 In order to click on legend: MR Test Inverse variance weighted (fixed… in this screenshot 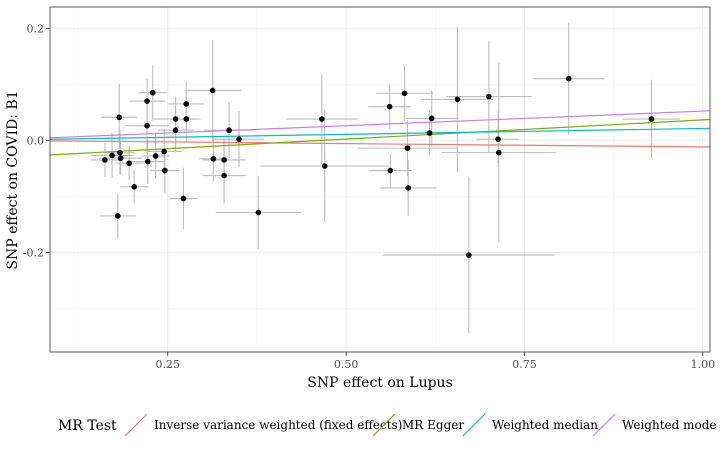, I will do `click(387, 425)`.